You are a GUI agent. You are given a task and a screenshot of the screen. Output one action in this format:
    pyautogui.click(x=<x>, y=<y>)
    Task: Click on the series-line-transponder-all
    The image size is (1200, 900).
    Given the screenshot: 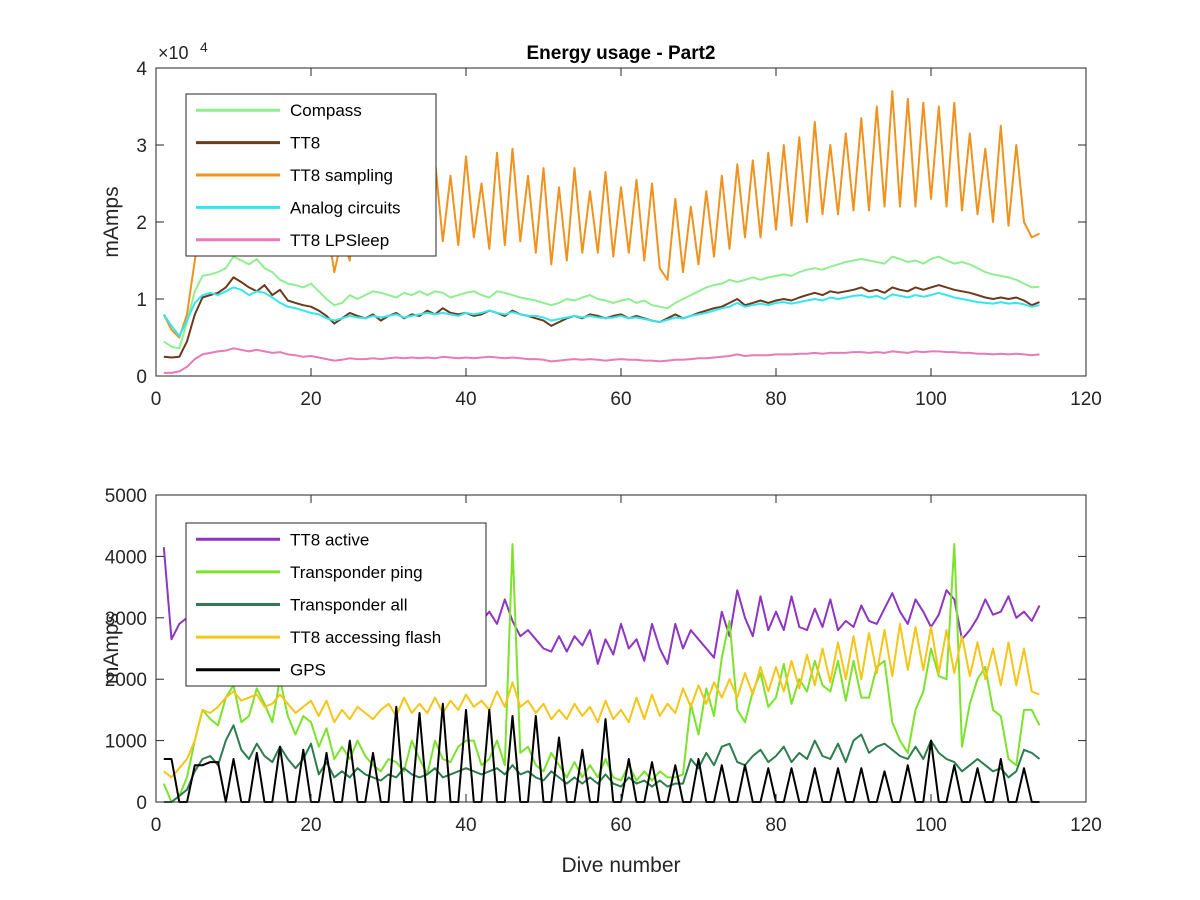 What is the action you would take?
    pyautogui.click(x=602, y=763)
    